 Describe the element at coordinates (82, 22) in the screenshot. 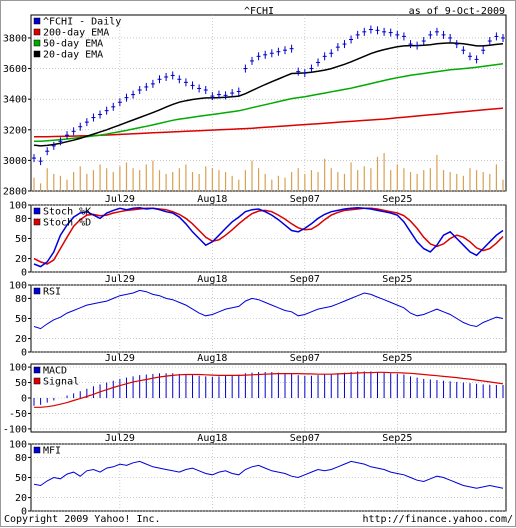

I see `legend-label: ^FCHI - Daily` at that location.